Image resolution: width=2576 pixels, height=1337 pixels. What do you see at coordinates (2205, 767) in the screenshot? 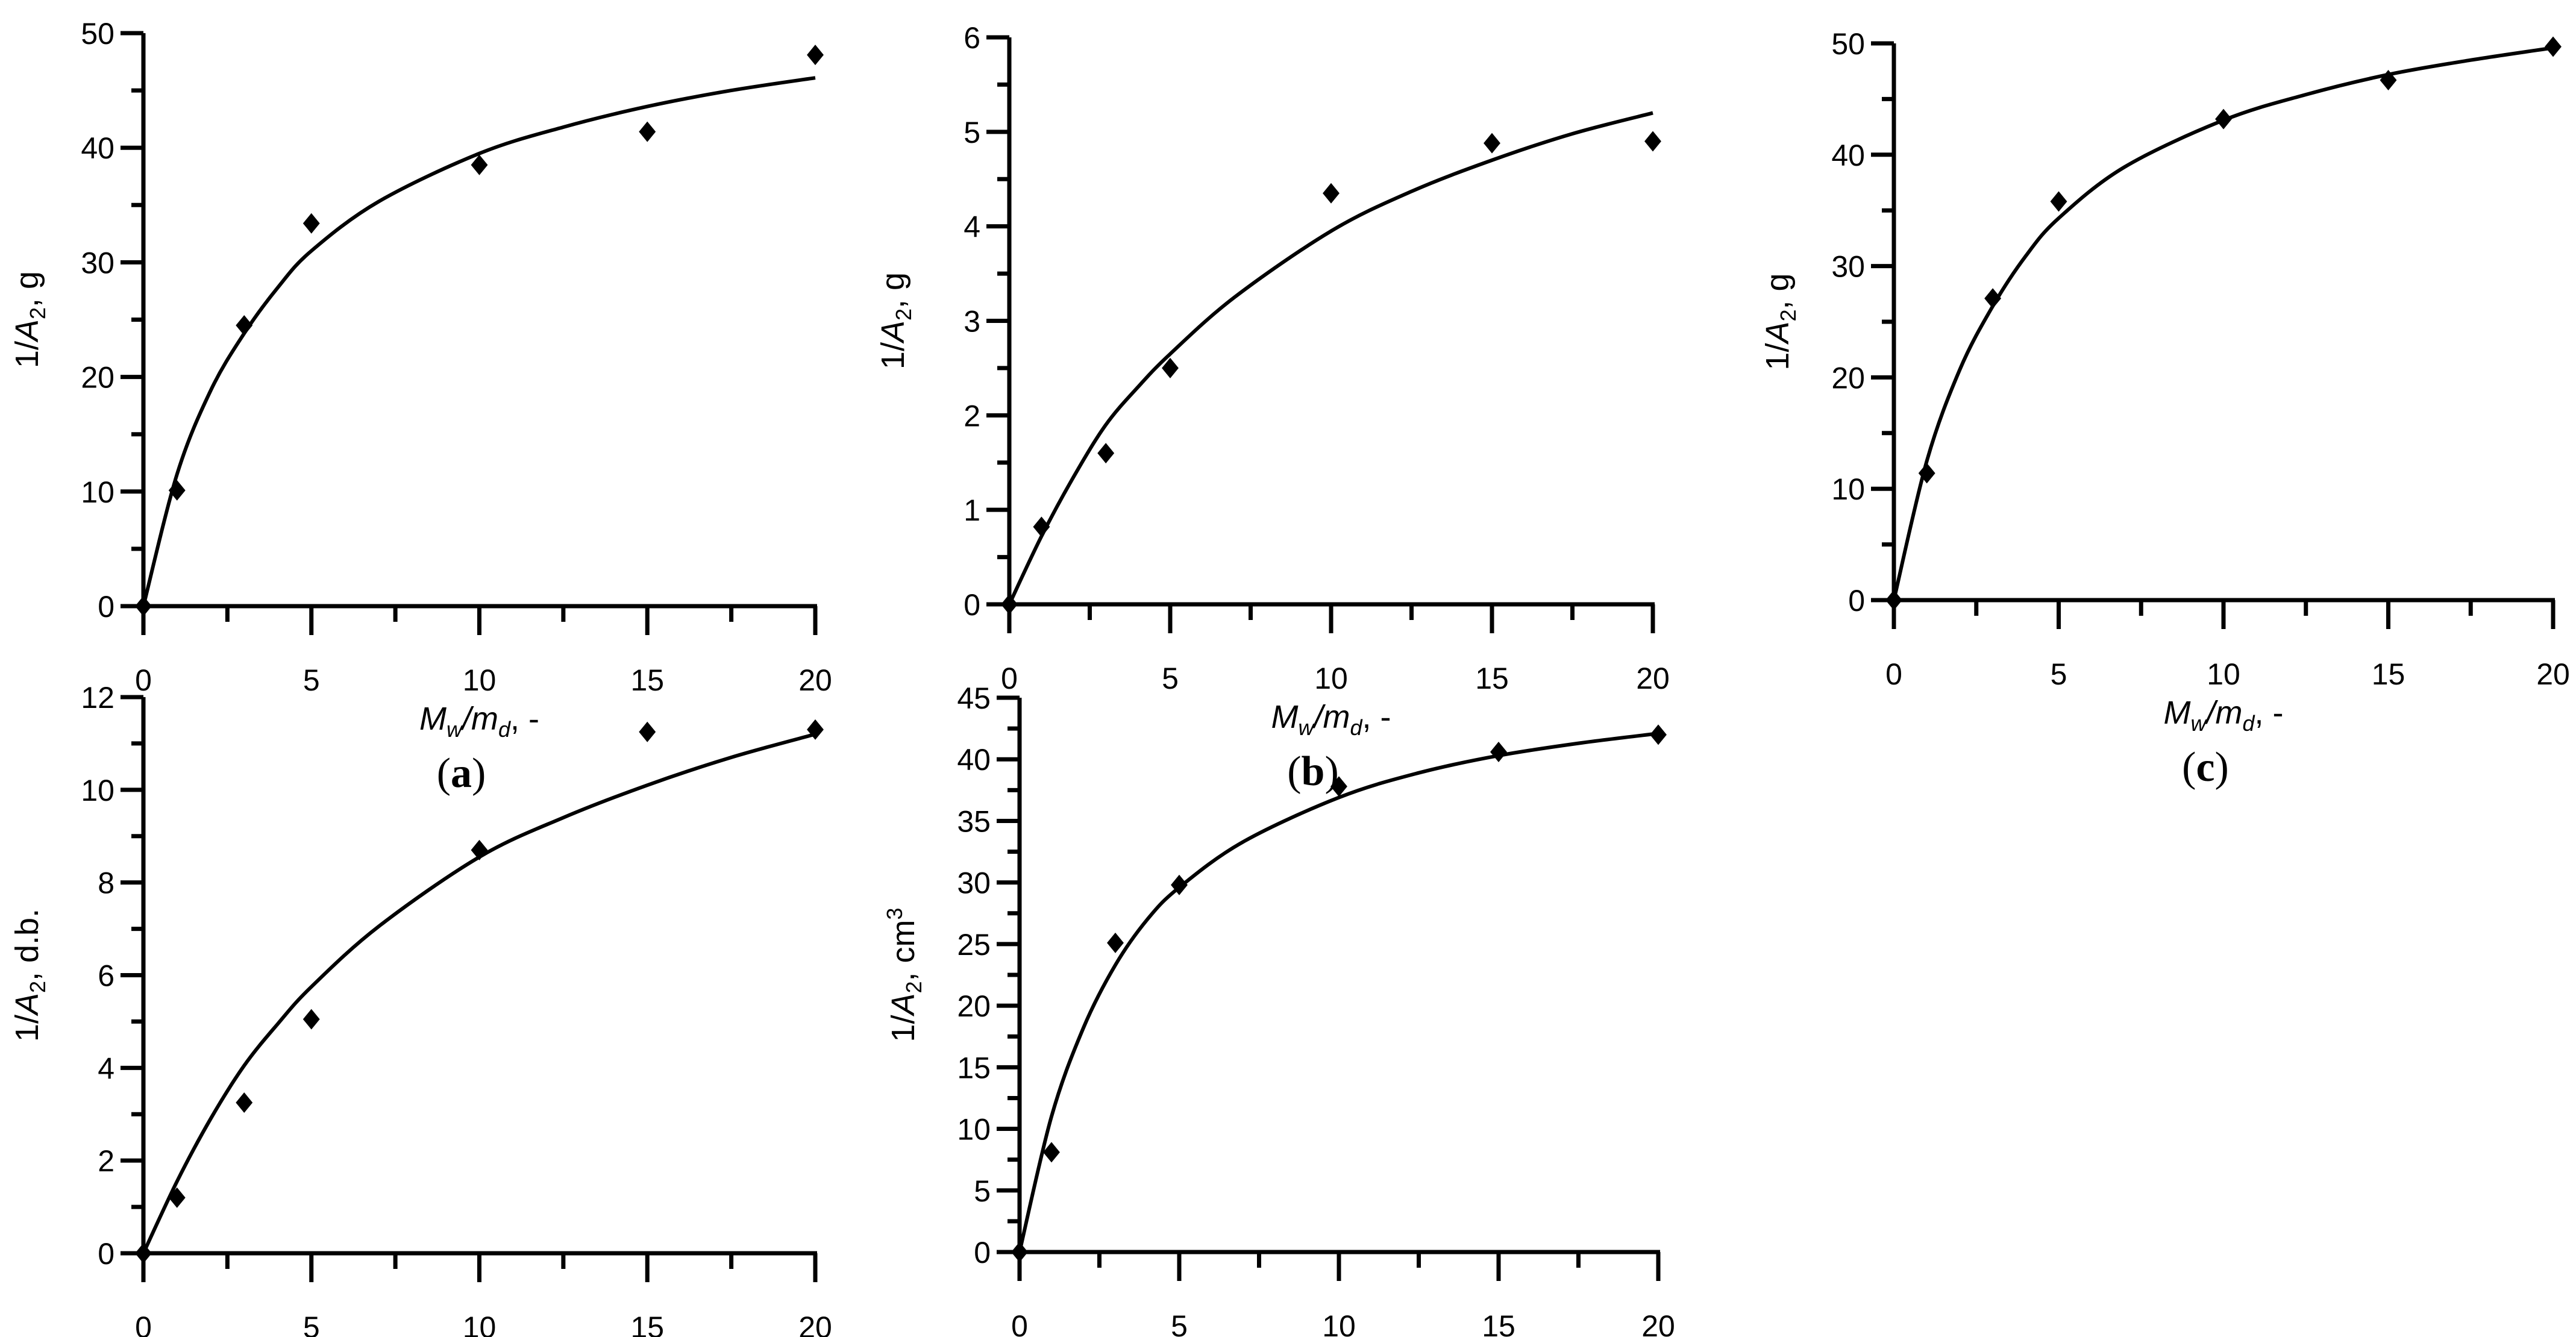
I see `panel-tag: (c)` at bounding box center [2205, 767].